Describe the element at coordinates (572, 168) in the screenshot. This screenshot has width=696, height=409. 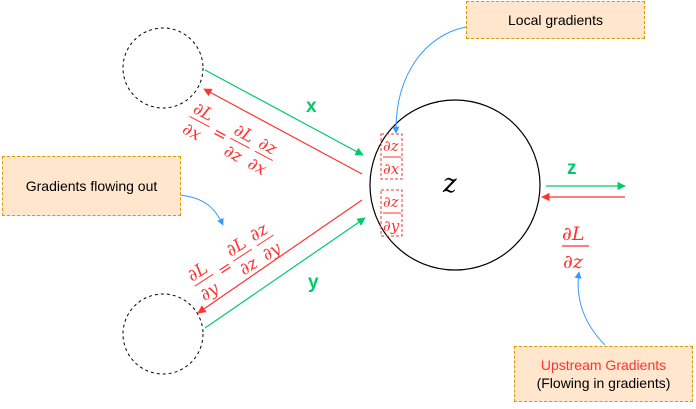
I see `edge-label-z: z` at that location.